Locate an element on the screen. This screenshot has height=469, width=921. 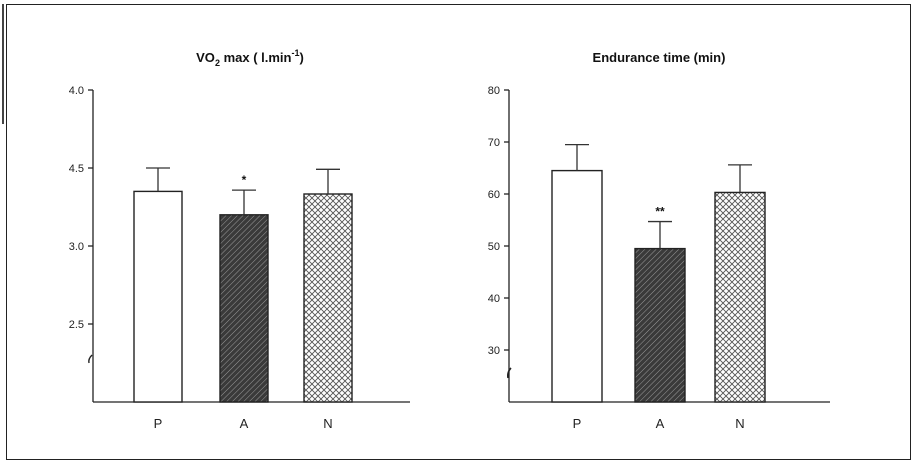
frame-edge-mark is located at coordinates (3, 64).